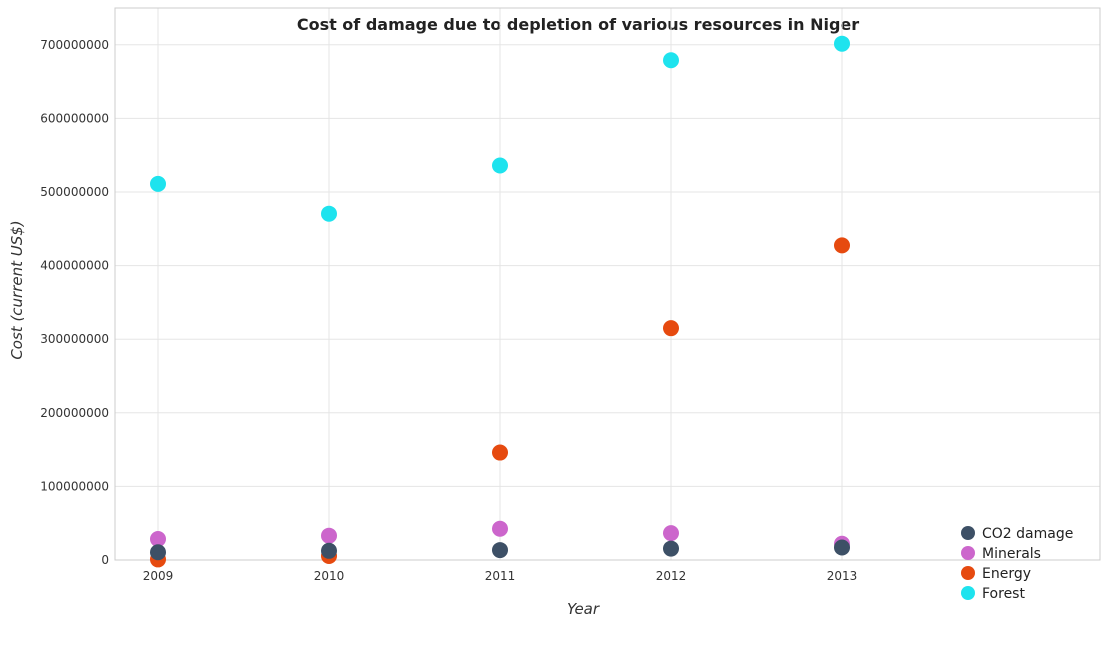  I want to click on x-tick-label: 2011, so click(500, 576).